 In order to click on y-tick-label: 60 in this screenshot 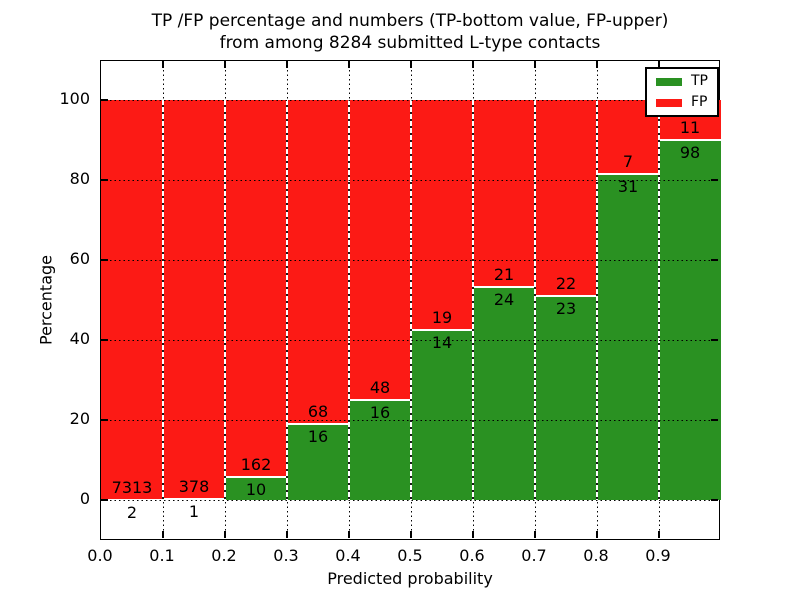, I will do `click(79, 258)`.